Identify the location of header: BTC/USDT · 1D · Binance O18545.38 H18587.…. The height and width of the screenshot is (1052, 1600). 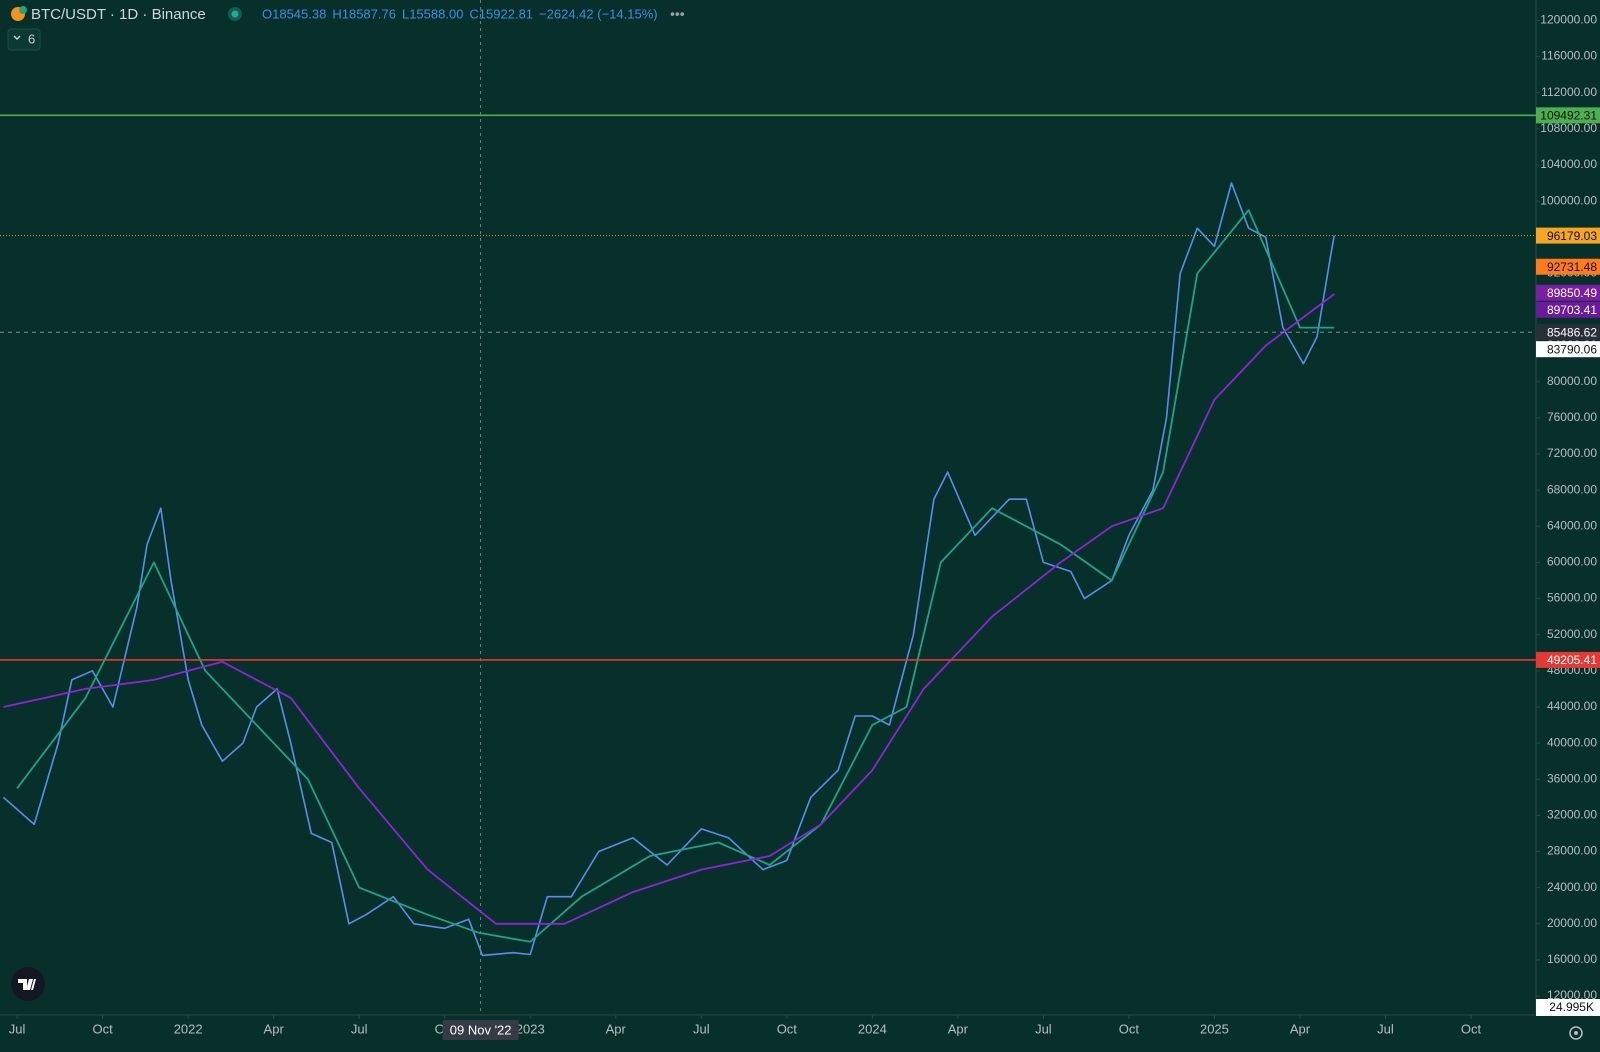
(346, 28).